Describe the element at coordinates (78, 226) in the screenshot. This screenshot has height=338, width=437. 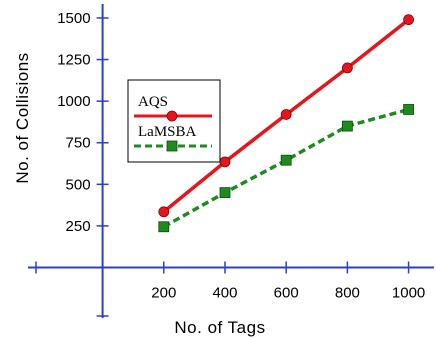
I see `y-tick-label: 250` at that location.